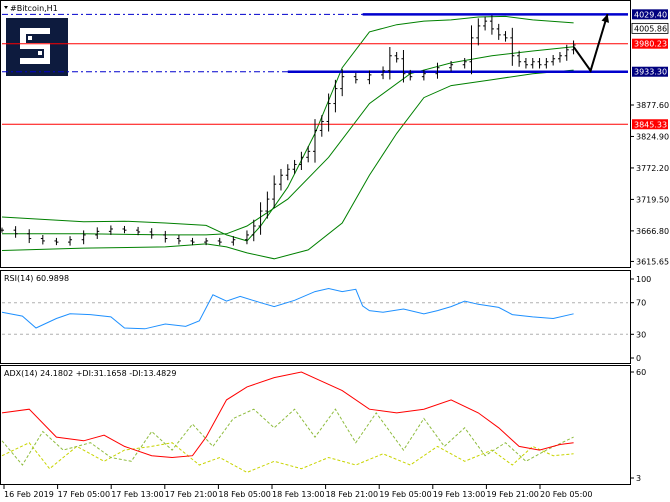 This screenshot has height=502, width=670. Describe the element at coordinates (34, 8) in the screenshot. I see `chart-title: #Bitcoin,H1` at that location.